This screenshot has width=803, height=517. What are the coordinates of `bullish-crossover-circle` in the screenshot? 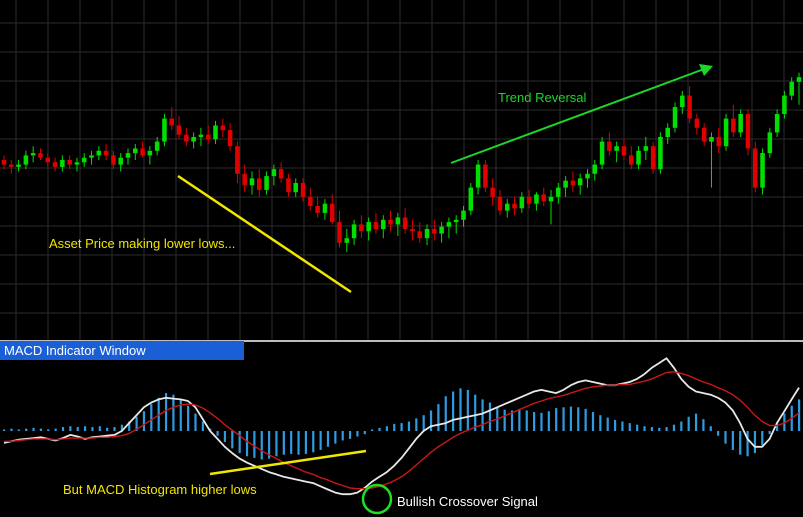 It's located at (377, 499).